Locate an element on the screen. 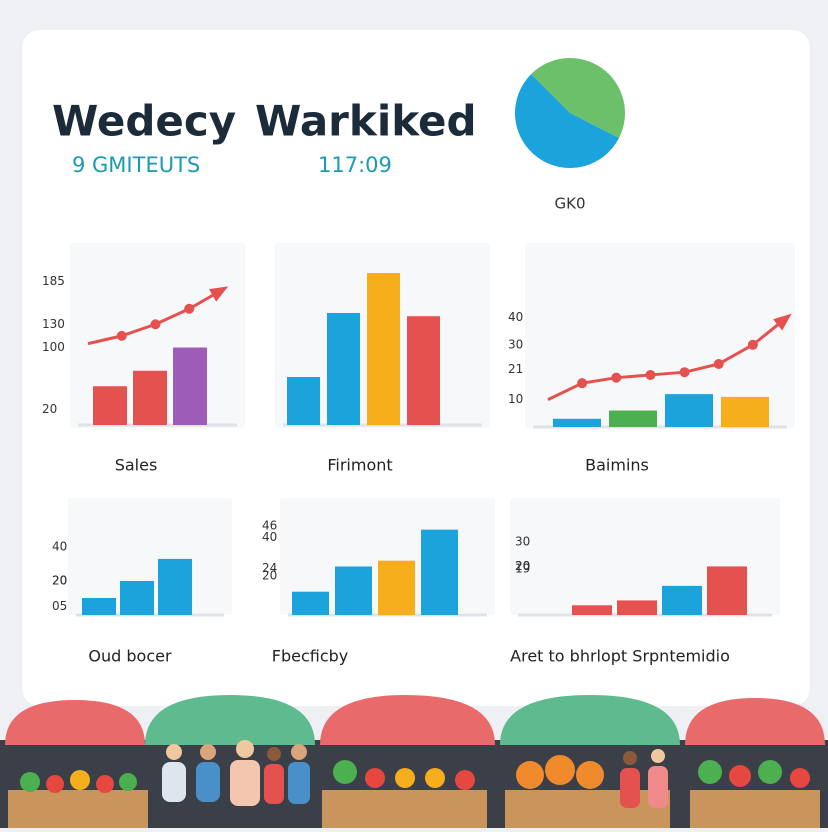 The width and height of the screenshot is (828, 832). chart-title: Baimins is located at coordinates (617, 465).